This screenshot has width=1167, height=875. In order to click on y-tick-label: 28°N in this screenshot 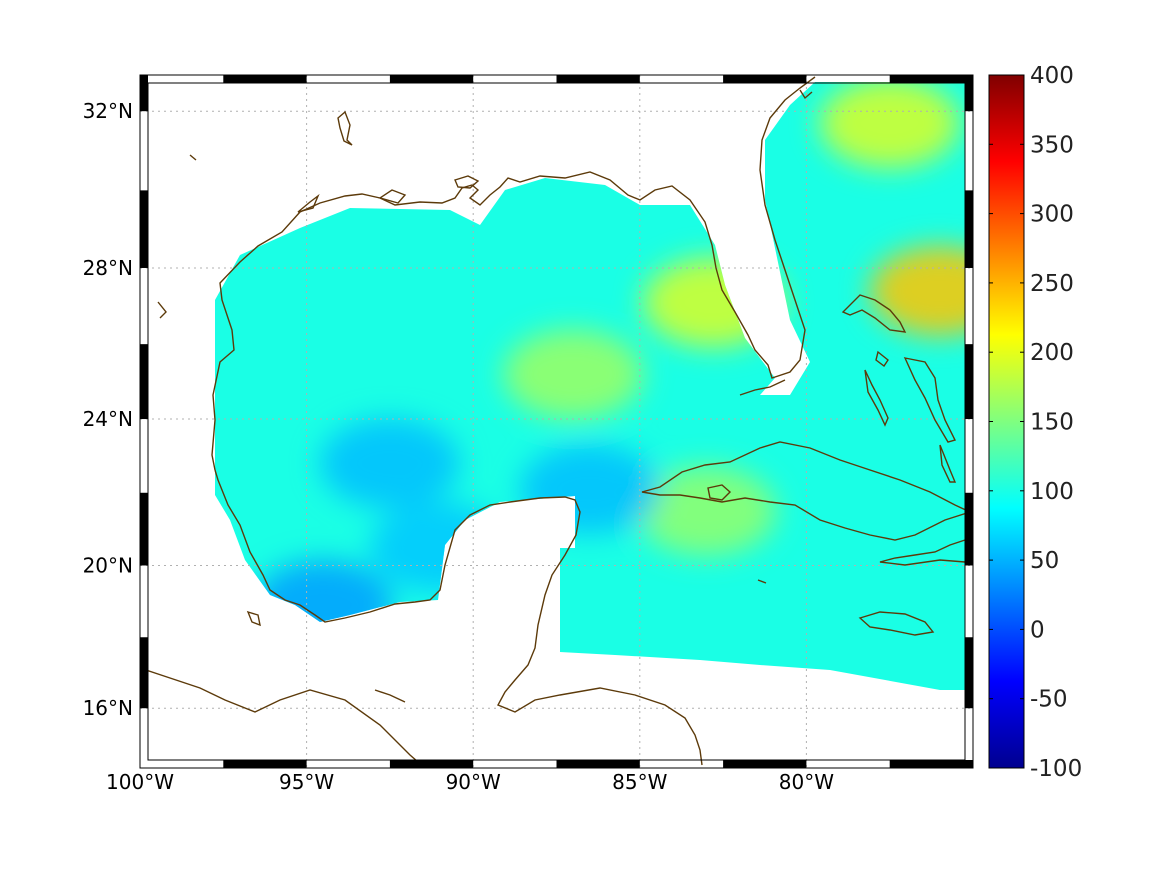, I will do `click(108, 268)`.